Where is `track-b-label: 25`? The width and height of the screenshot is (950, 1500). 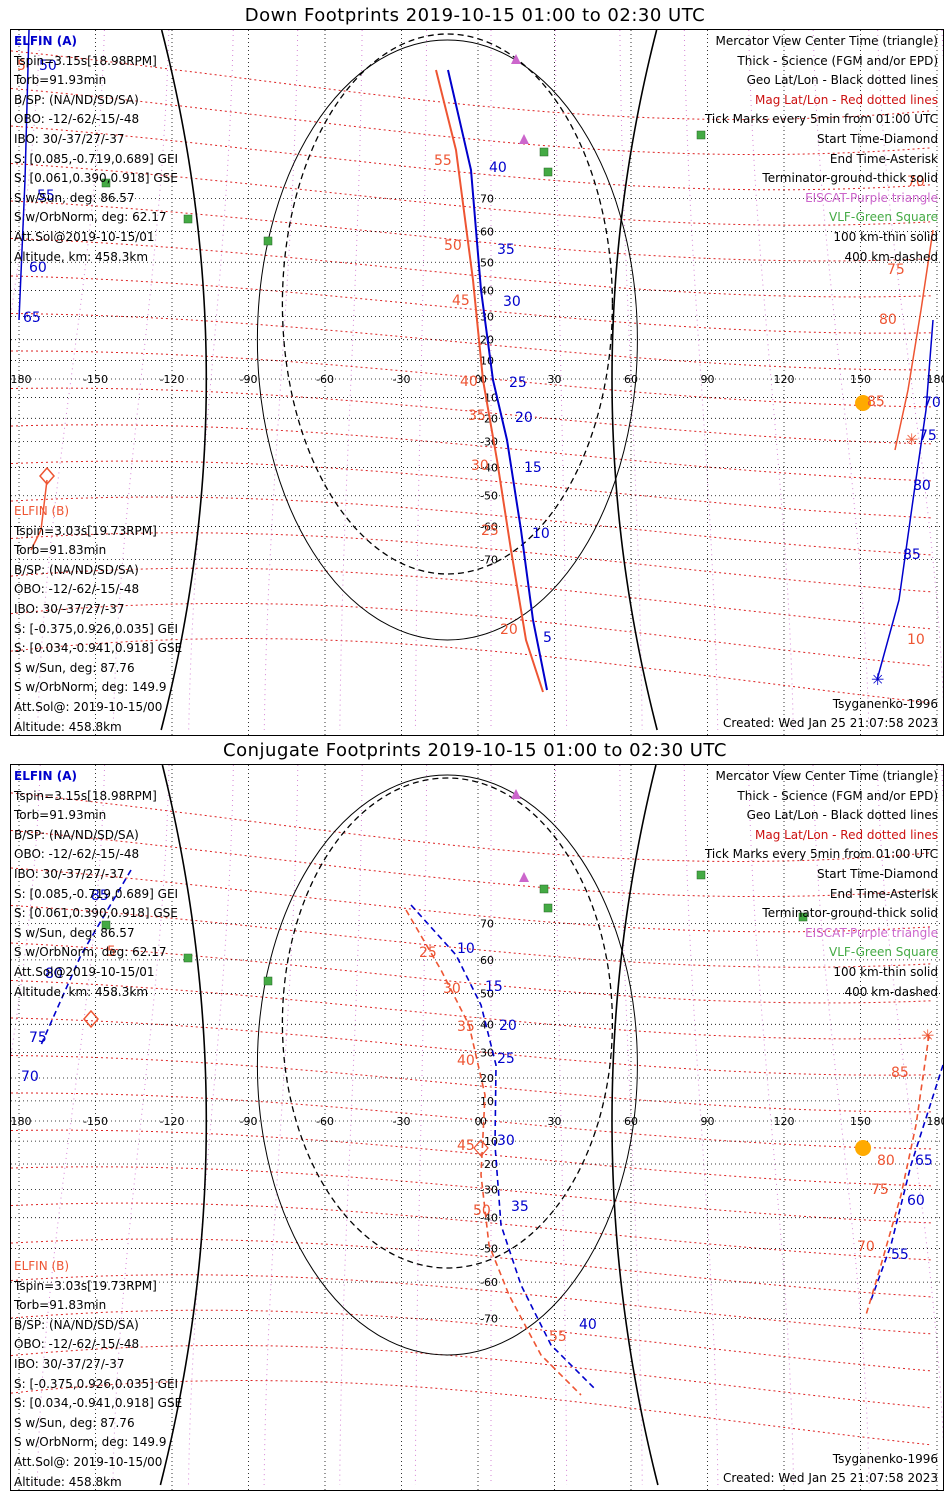 track-b-label: 25 is located at coordinates (490, 531).